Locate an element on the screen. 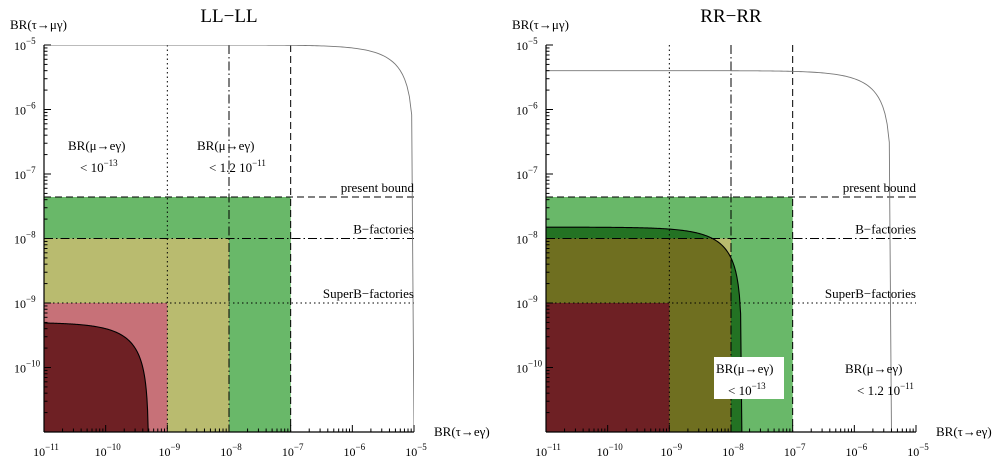 This screenshot has height=461, width=1002. label-box is located at coordinates (749, 378).